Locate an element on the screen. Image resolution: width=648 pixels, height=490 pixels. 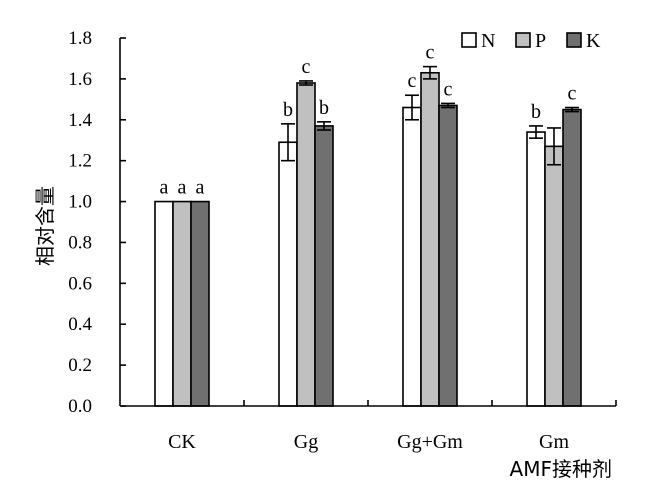
bar-P-Gg+Gm is located at coordinates (430, 239).